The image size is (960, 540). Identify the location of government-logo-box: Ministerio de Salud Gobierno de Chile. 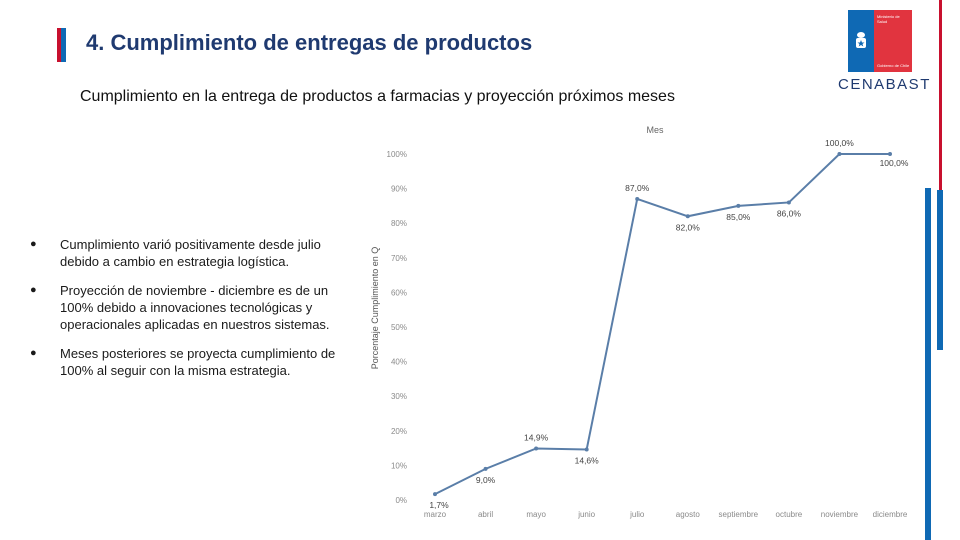
(880, 41).